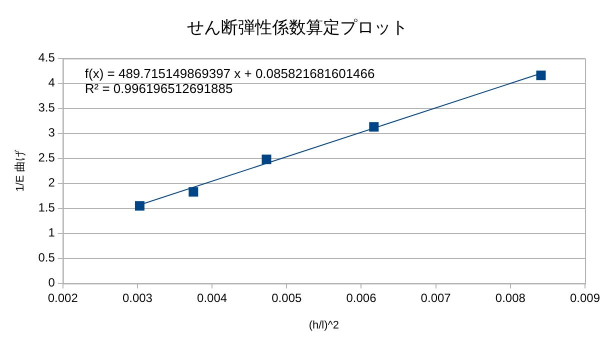 This screenshot has height=340, width=605. I want to click on x-tick-label: 0.009, so click(585, 297).